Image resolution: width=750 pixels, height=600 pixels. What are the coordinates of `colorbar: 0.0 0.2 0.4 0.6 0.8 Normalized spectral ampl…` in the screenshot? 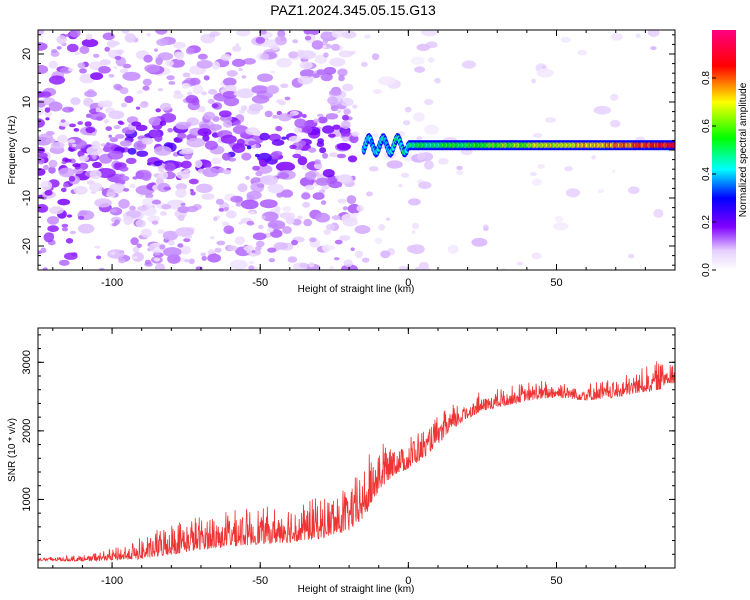 It's located at (725, 153).